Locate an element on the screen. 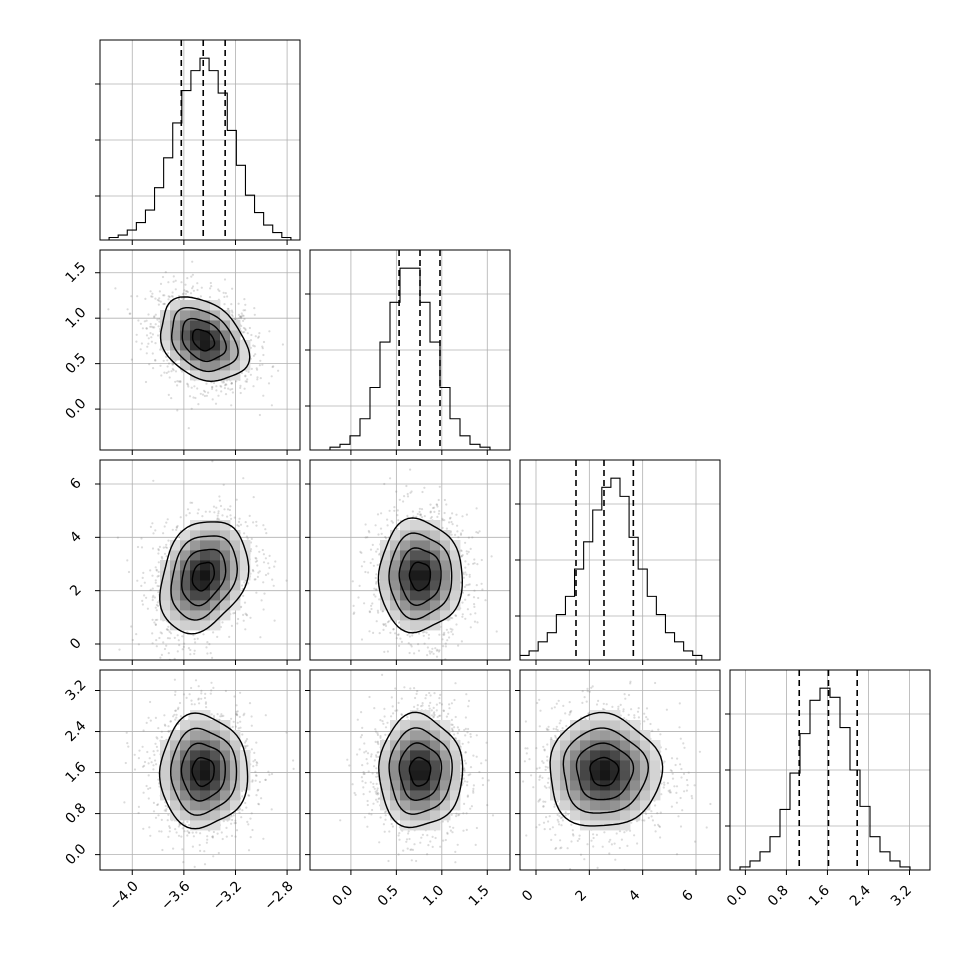 The width and height of the screenshot is (970, 970). y-tick-label: 2.4 is located at coordinates (75, 731).